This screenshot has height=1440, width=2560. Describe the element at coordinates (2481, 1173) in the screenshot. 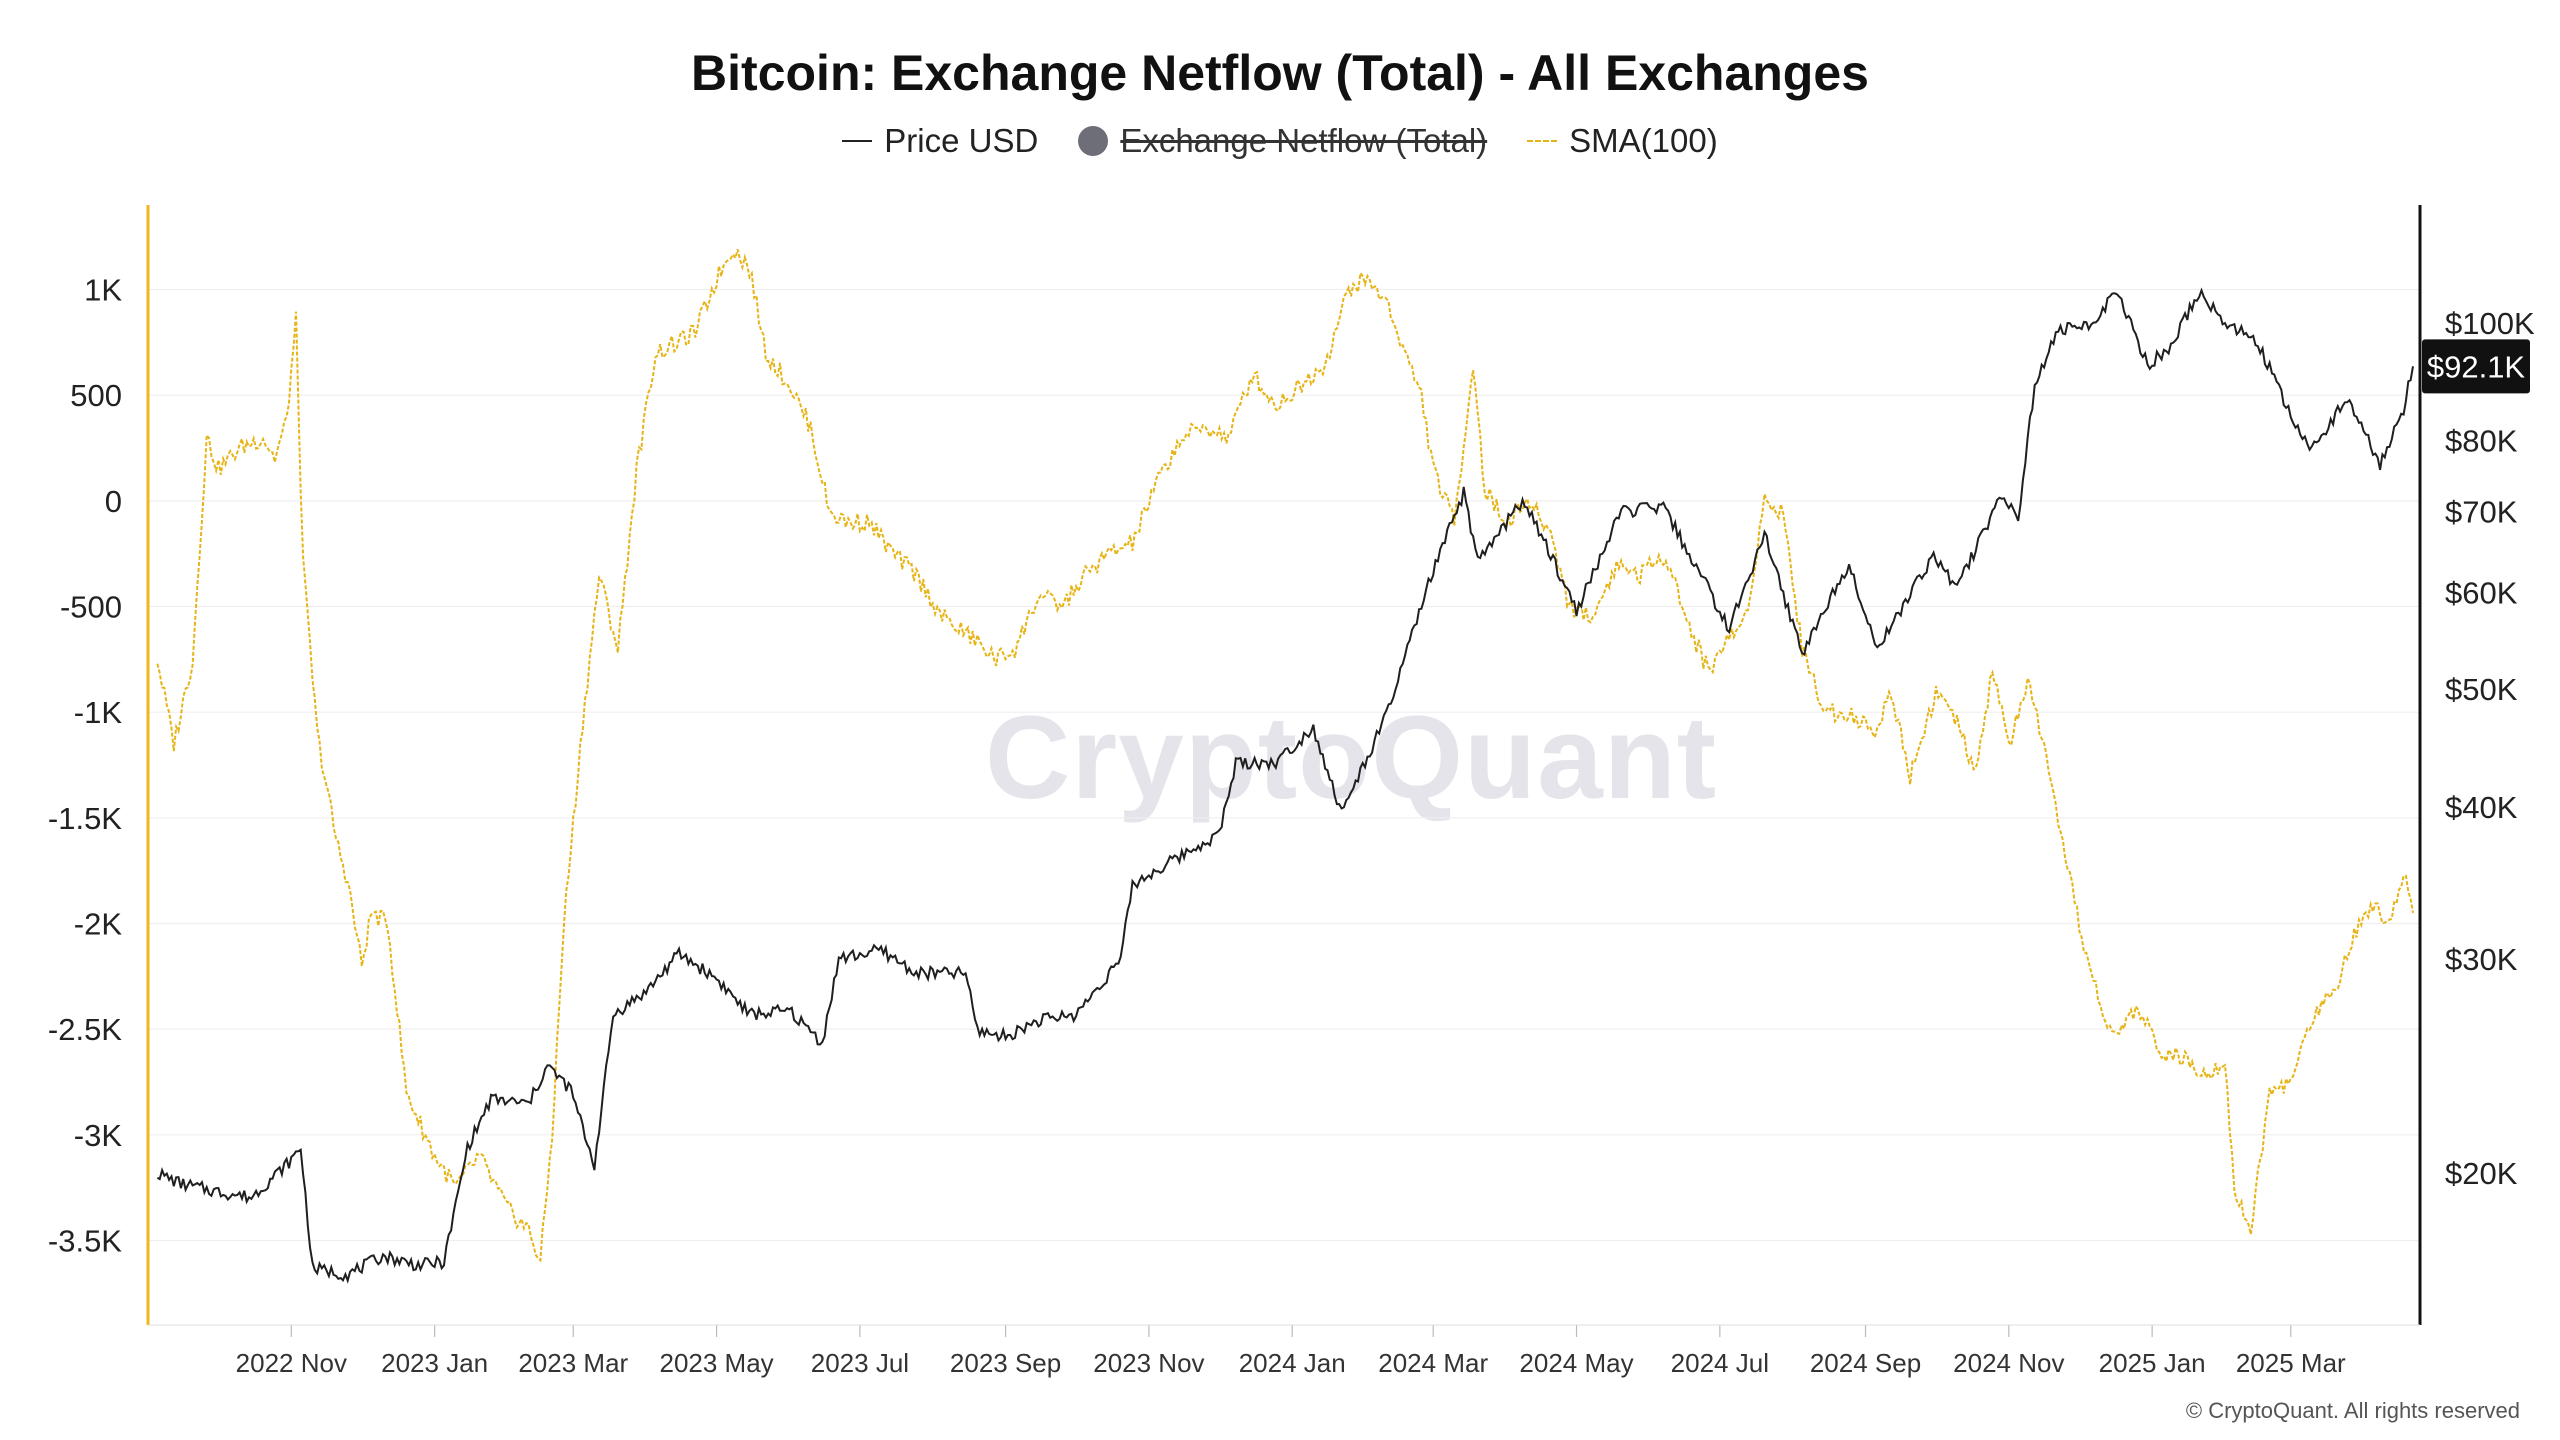

I see `right-tick-label: $20K` at that location.